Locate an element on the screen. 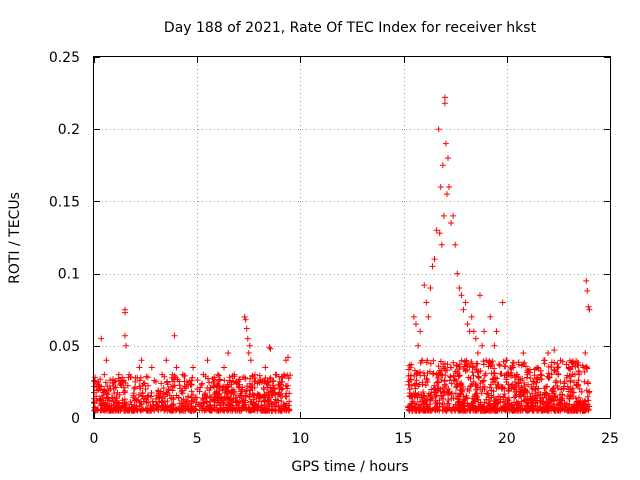 This screenshot has height=480, width=640. y-axis-label: ROTI / TECUs is located at coordinates (15, 238).